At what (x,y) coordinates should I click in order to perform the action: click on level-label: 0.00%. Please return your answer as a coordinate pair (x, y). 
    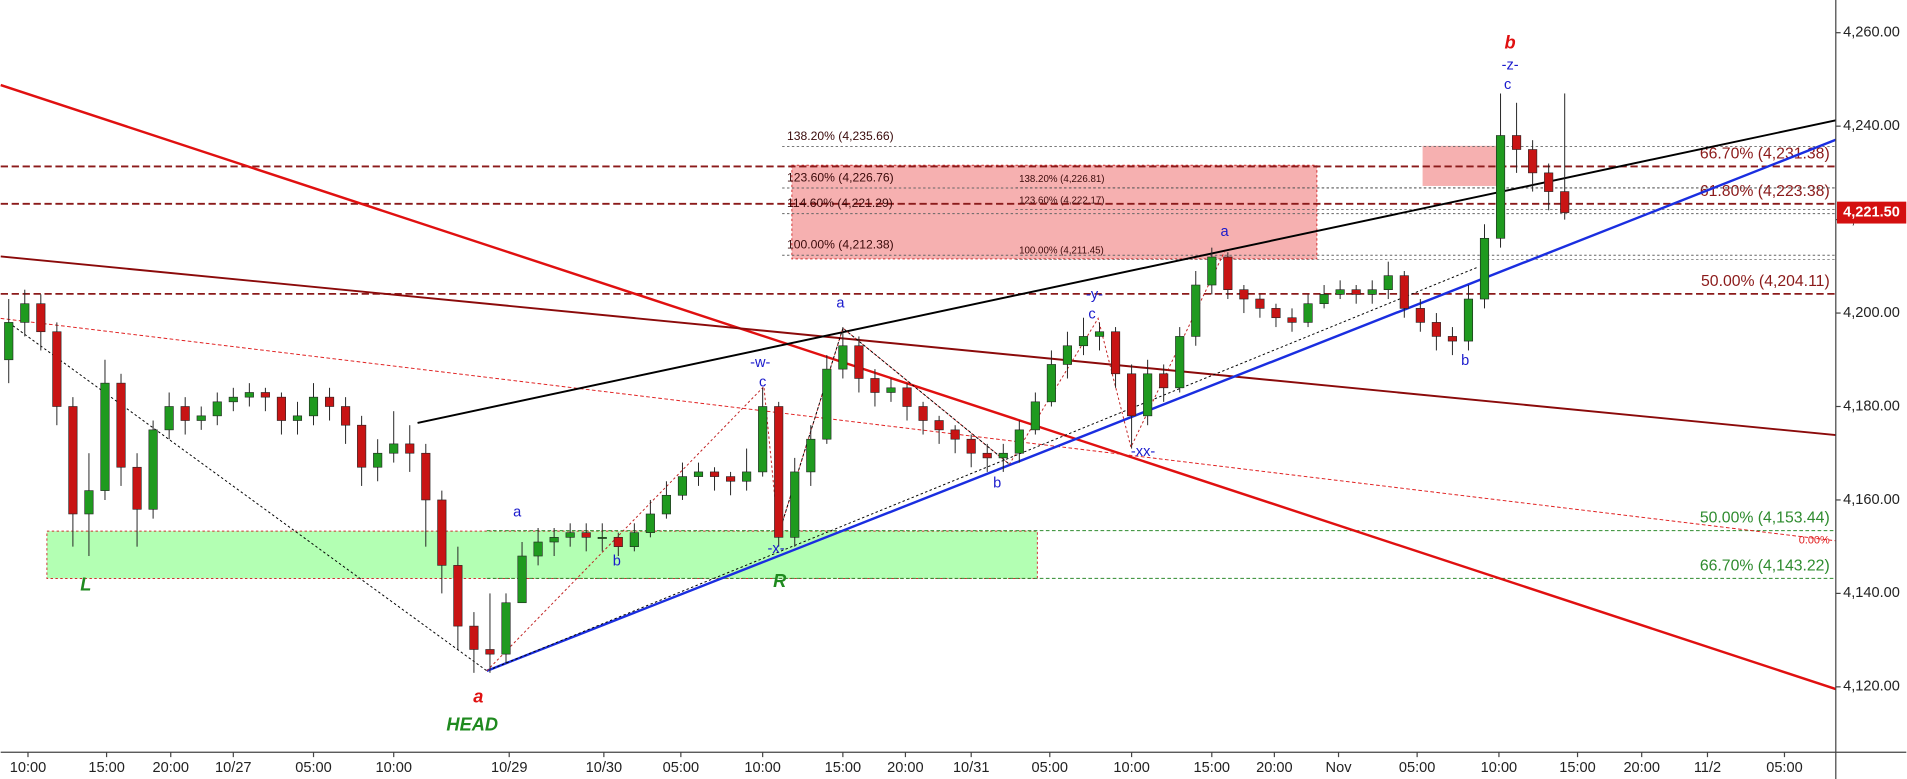
    Looking at the image, I should click on (1814, 541).